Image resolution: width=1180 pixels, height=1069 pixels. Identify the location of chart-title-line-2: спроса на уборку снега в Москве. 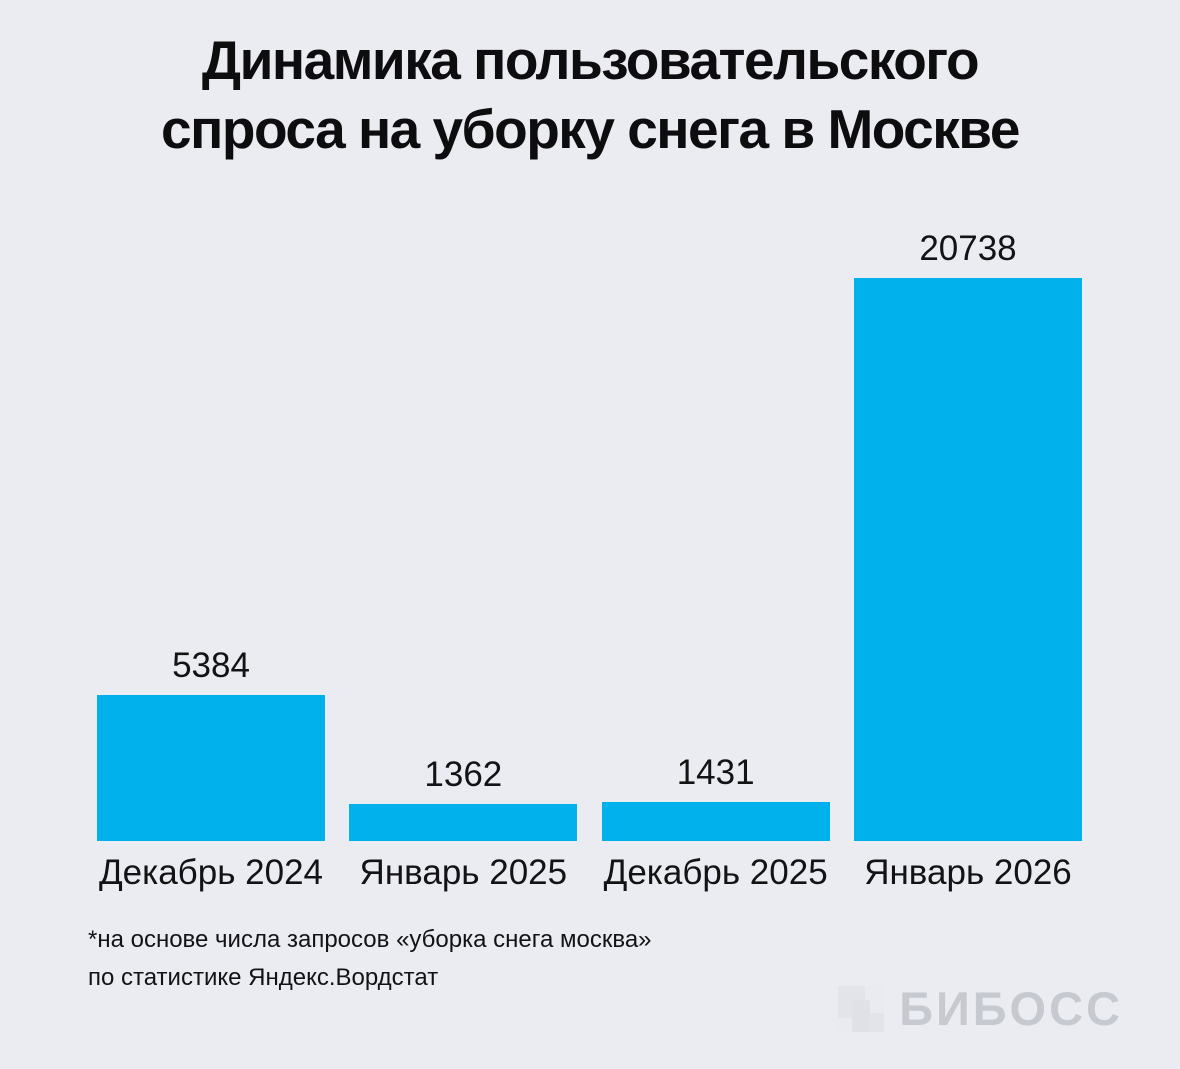
(590, 129).